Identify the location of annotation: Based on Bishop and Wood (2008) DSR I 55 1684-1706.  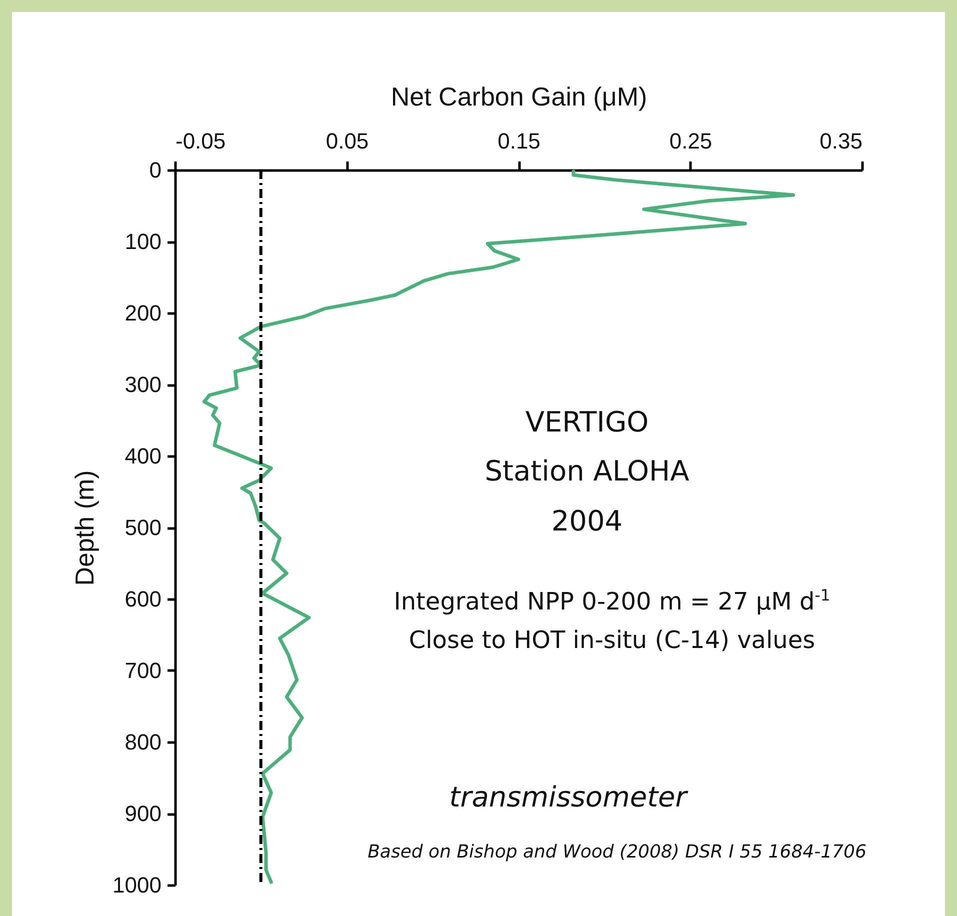
(617, 852).